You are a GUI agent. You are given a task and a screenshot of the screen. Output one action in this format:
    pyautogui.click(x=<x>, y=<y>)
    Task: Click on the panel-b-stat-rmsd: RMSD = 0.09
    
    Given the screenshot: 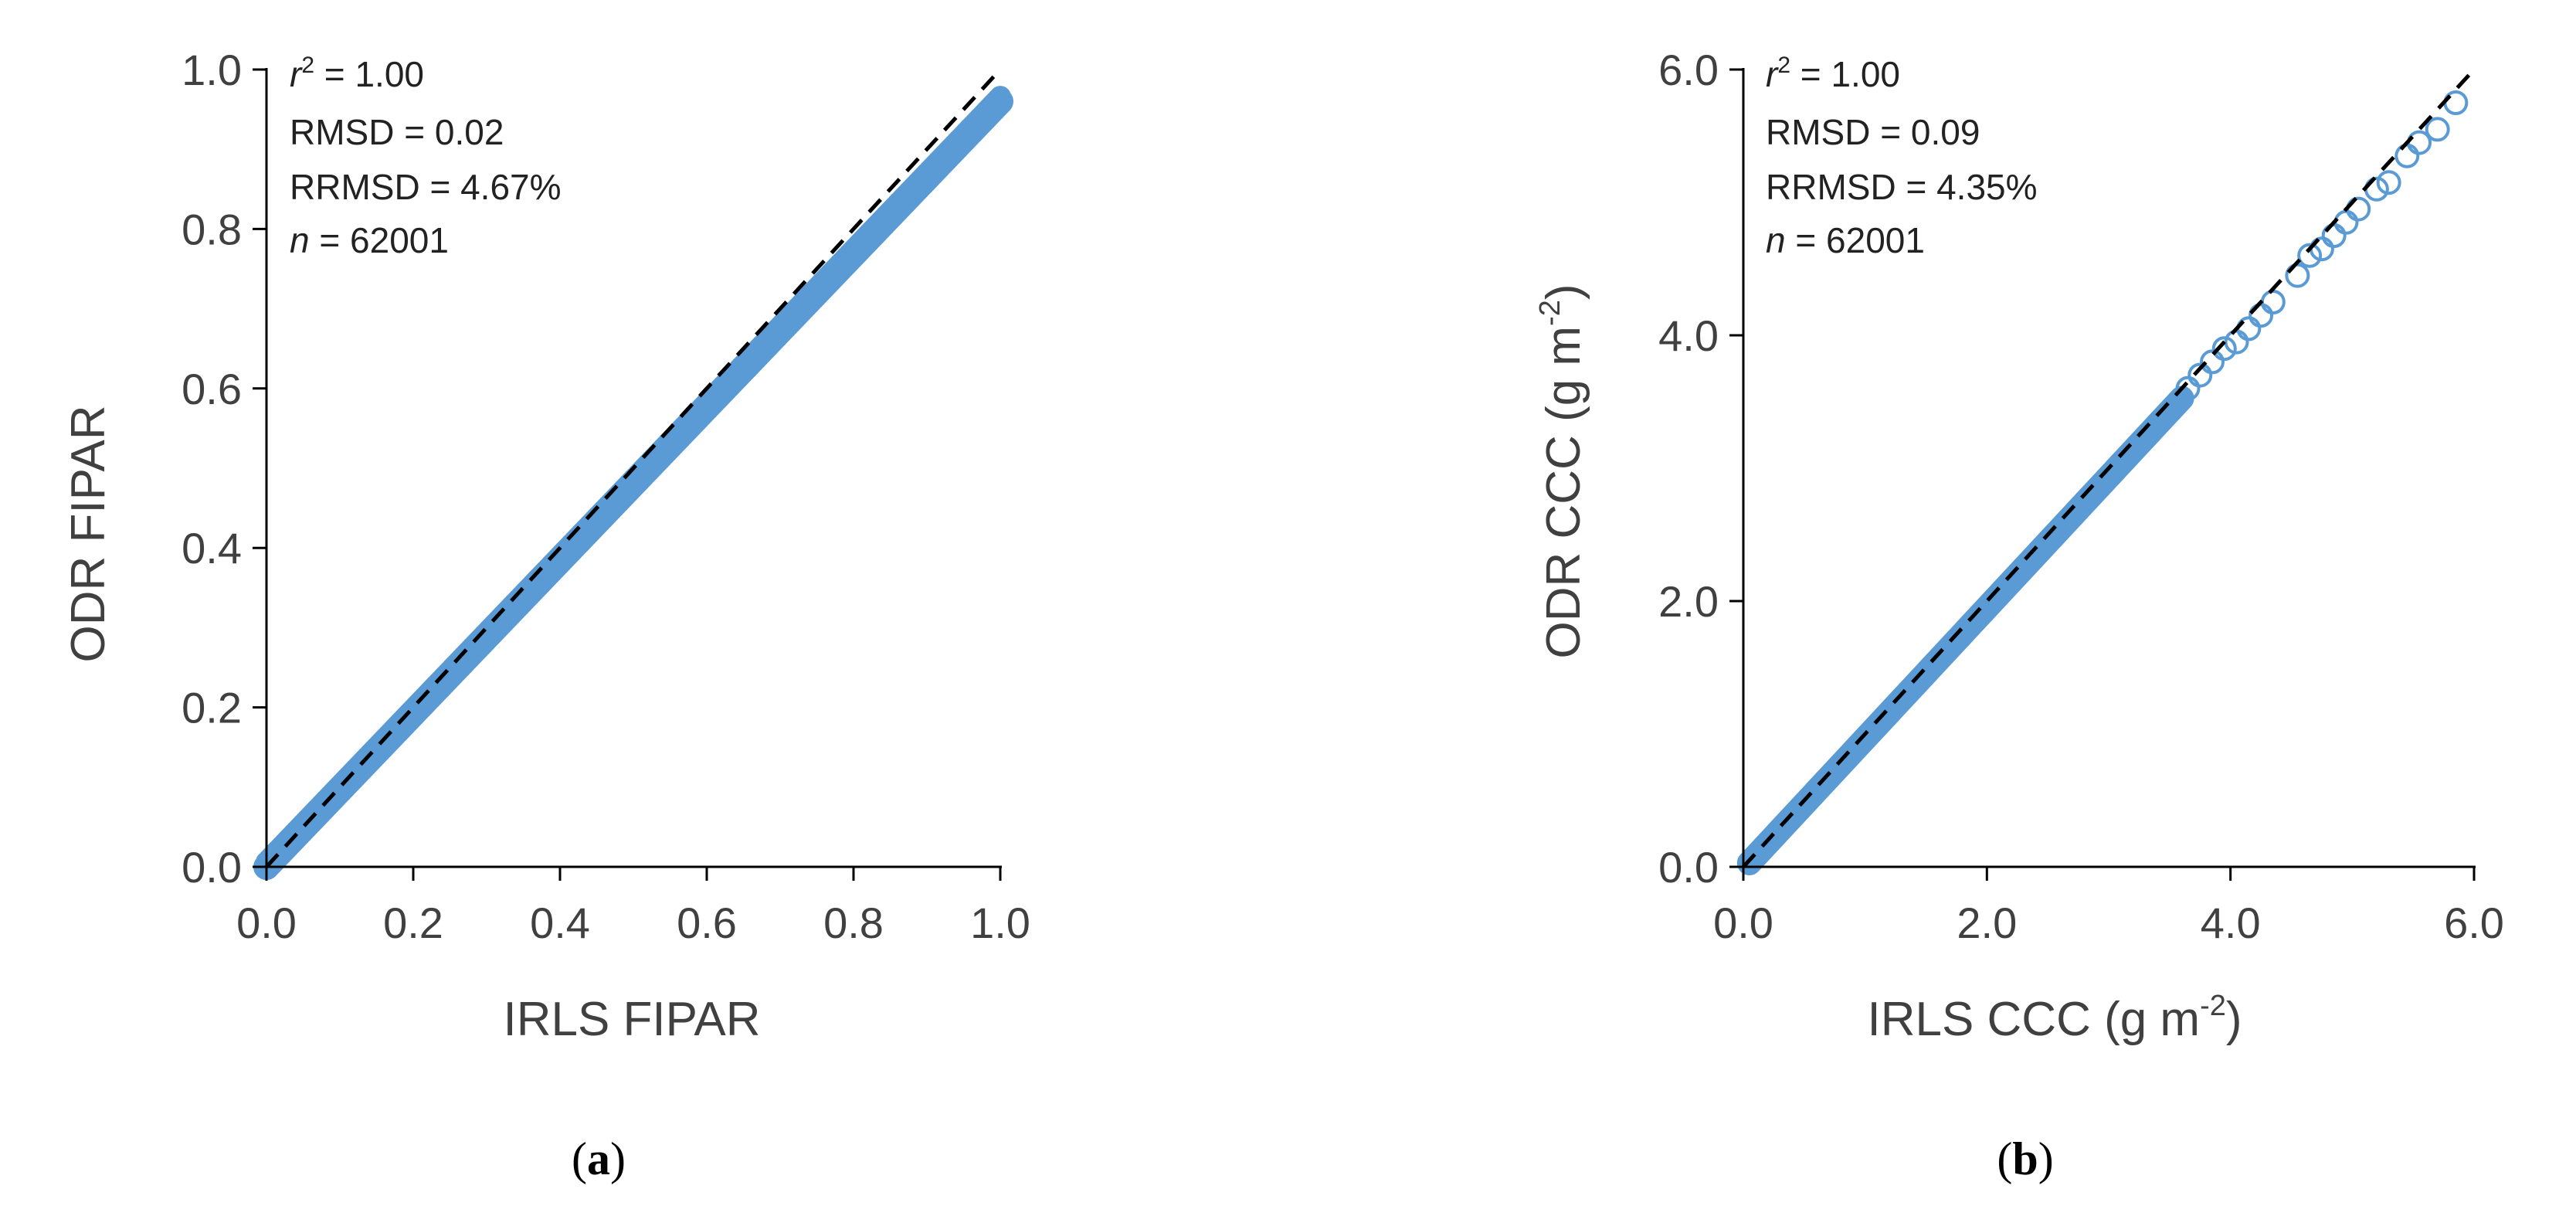 What is the action you would take?
    pyautogui.click(x=1873, y=132)
    